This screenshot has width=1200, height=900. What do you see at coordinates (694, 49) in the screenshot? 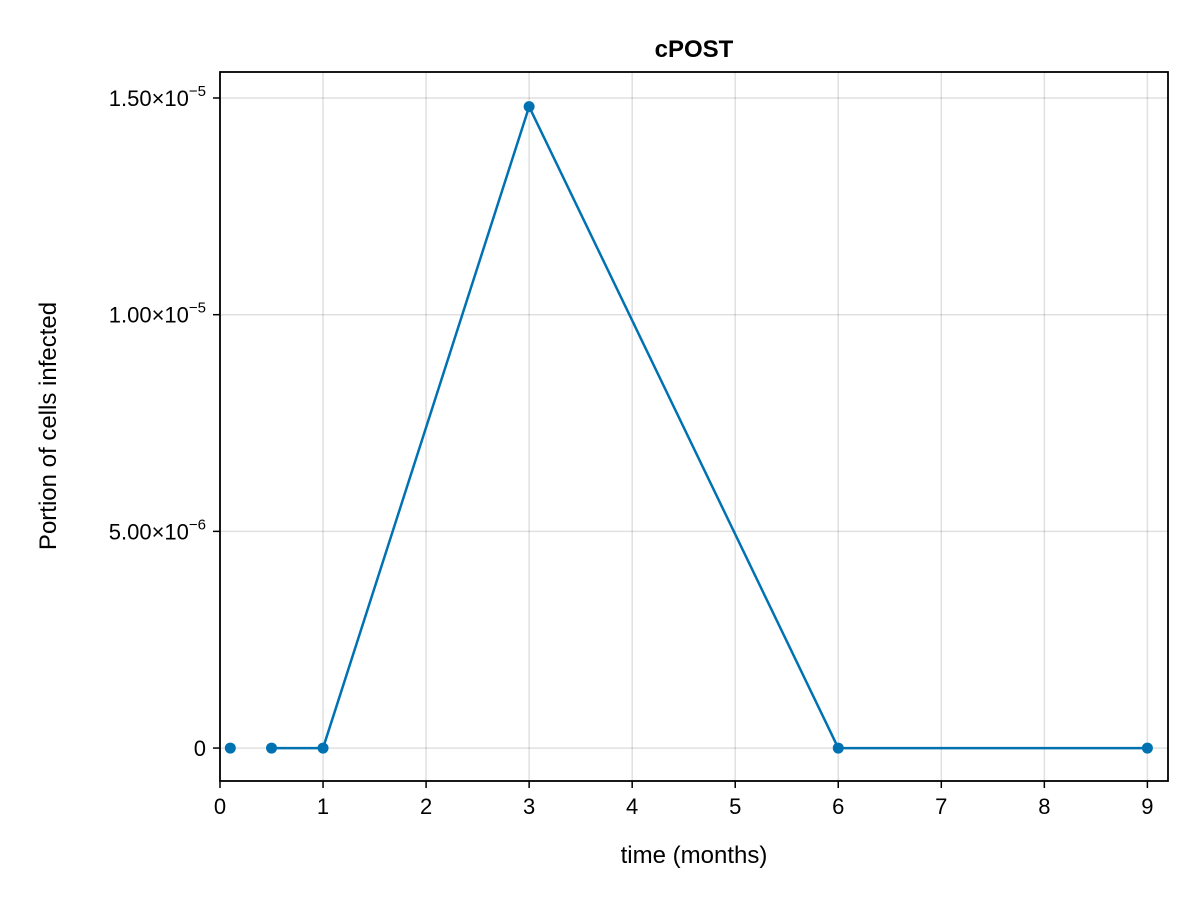
I see `chart-title: cPOST` at bounding box center [694, 49].